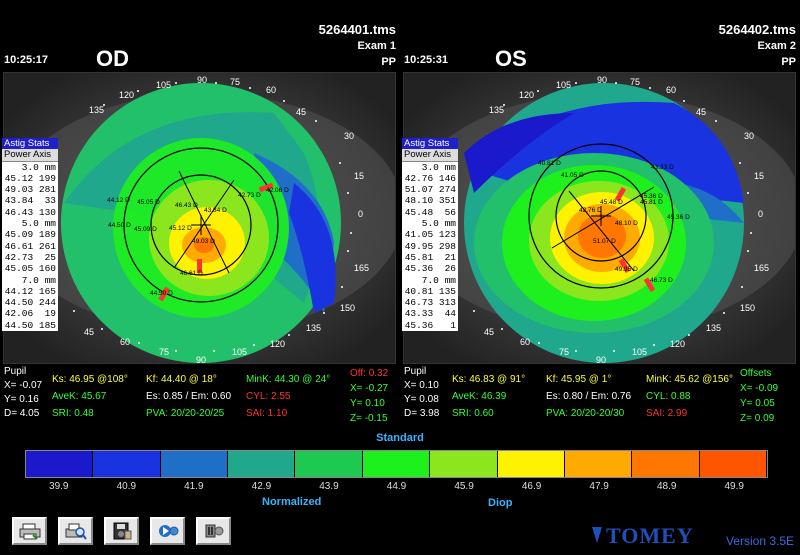 This screenshot has height=555, width=800. Describe the element at coordinates (668, 396) in the screenshot. I see `os-cyl: CYL: 0.88` at that location.